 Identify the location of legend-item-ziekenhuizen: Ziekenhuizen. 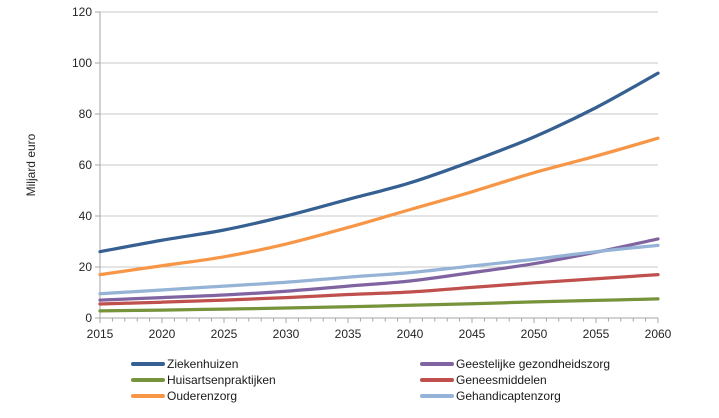
(203, 364).